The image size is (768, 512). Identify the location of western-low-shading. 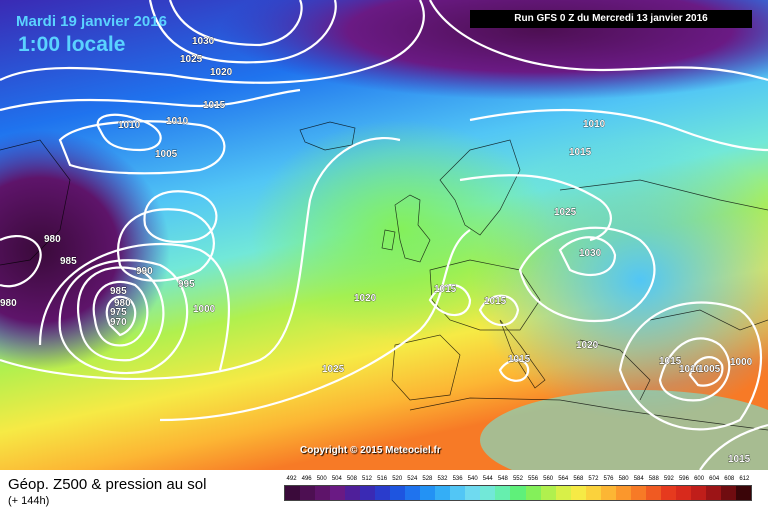
(85, 250).